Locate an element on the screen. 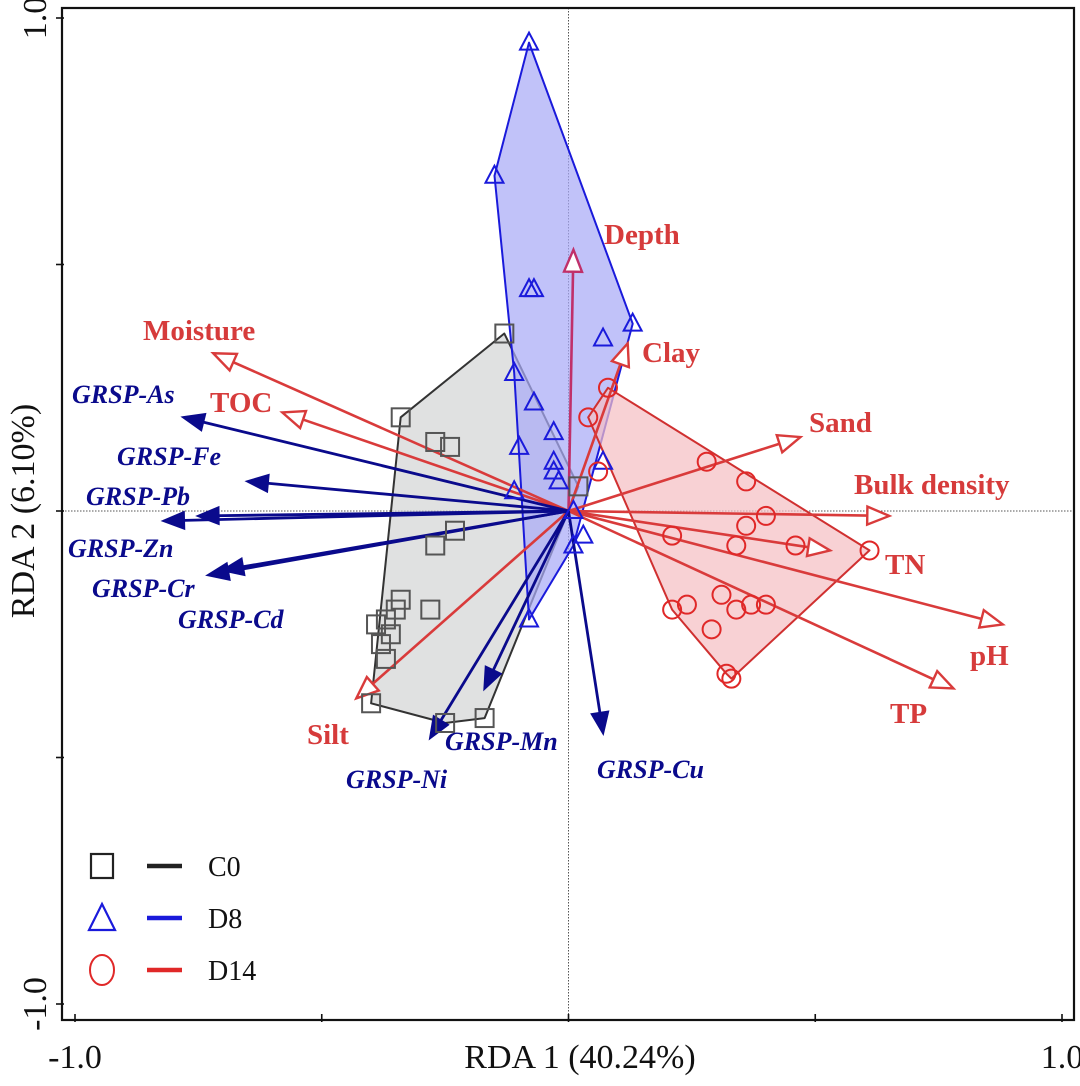  vector-label-toc: TOC is located at coordinates (241, 403).